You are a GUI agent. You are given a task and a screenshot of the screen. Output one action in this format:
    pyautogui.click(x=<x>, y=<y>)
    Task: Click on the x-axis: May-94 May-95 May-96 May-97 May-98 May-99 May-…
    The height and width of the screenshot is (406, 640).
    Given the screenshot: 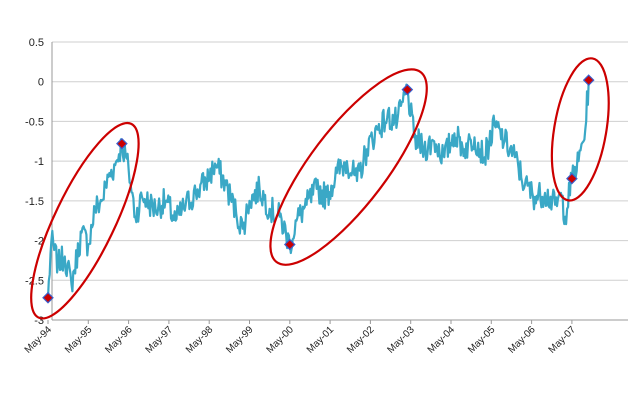 What is the action you would take?
    pyautogui.click(x=325, y=337)
    